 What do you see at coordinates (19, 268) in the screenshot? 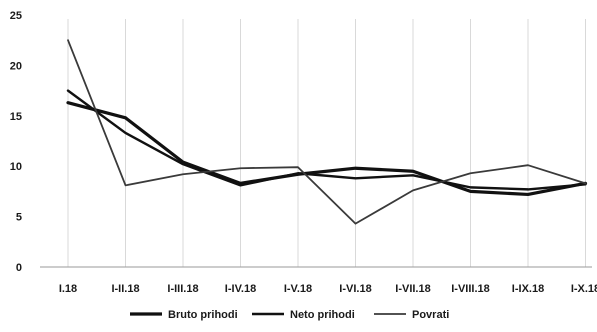
I see `y-tick-label: 0` at bounding box center [19, 268].